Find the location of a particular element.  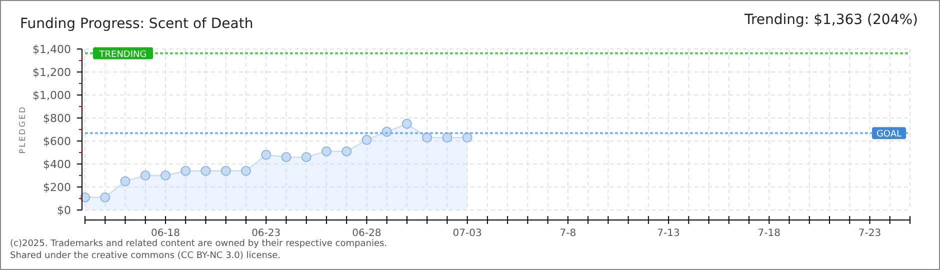

x-tick-label: 7-18 is located at coordinates (769, 233).